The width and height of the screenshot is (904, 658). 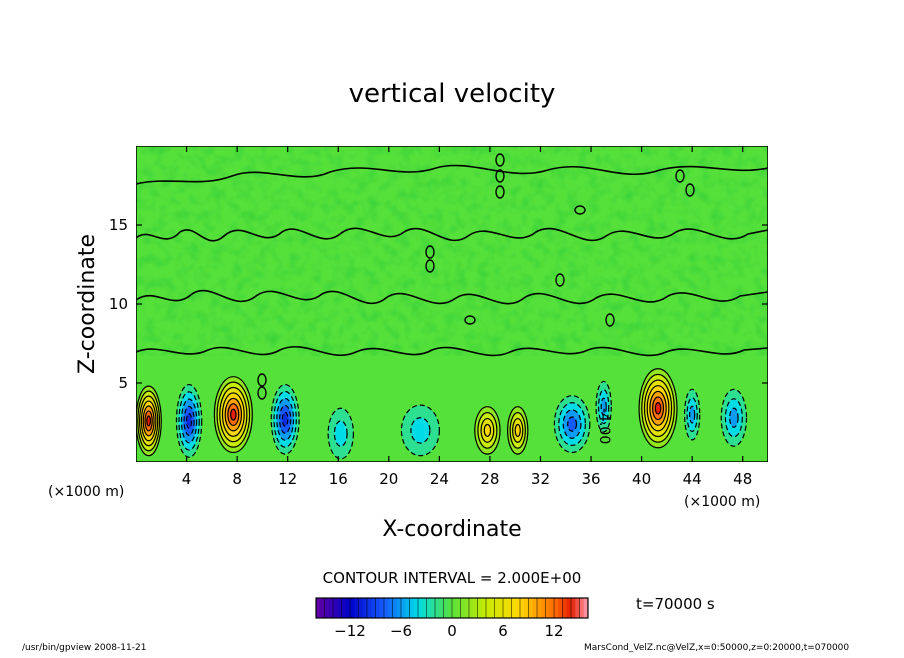 I want to click on colorbar, so click(x=452, y=608).